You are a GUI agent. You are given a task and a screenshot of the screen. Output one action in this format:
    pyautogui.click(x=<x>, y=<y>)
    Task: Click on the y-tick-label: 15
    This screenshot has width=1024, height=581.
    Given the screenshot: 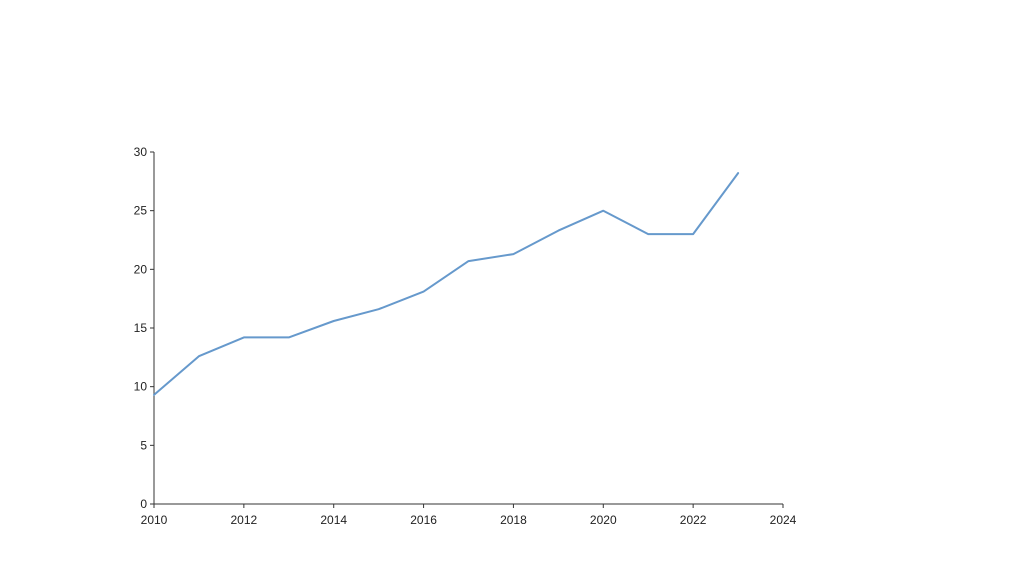 What is the action you would take?
    pyautogui.click(x=141, y=328)
    